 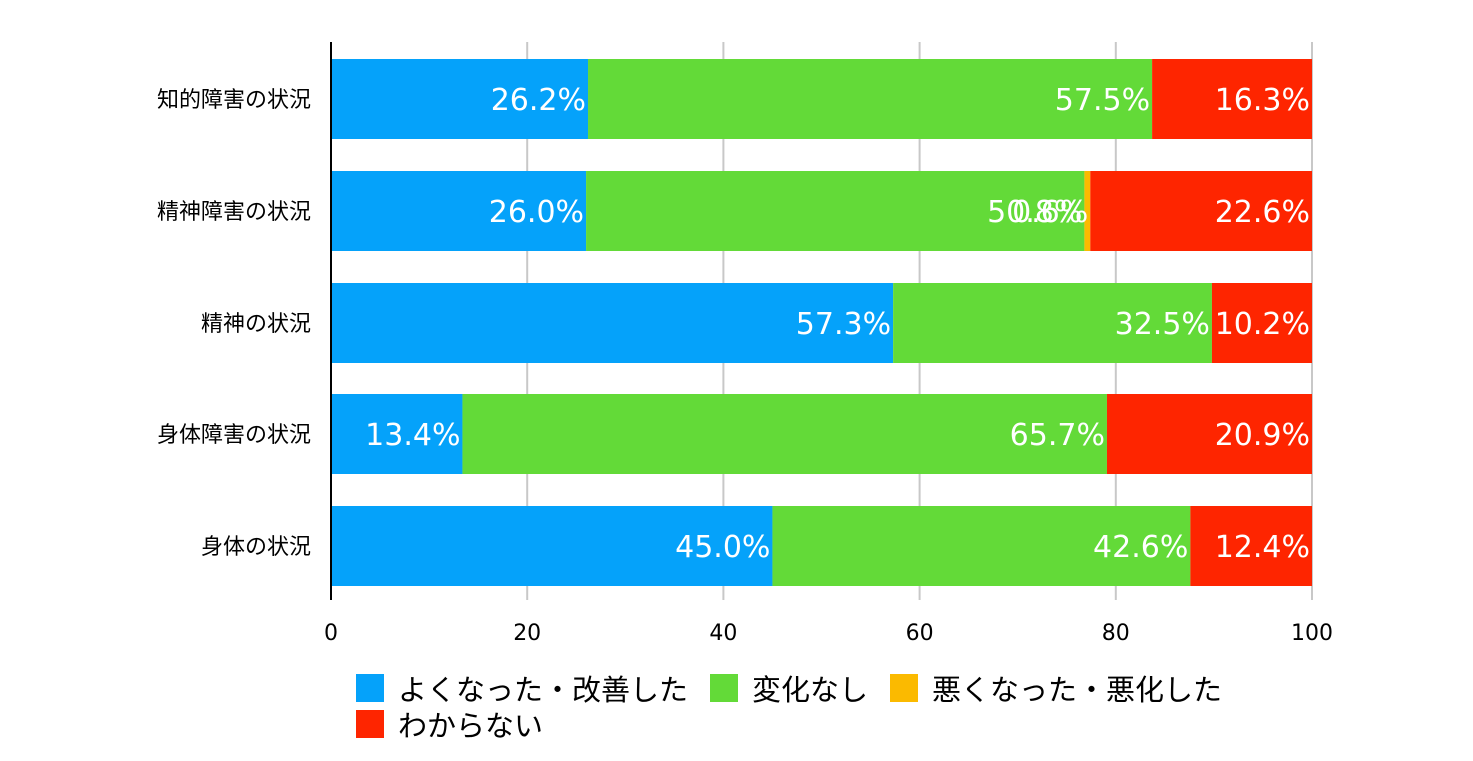 I want to click on data-label: 12.4%, so click(x=1262, y=547).